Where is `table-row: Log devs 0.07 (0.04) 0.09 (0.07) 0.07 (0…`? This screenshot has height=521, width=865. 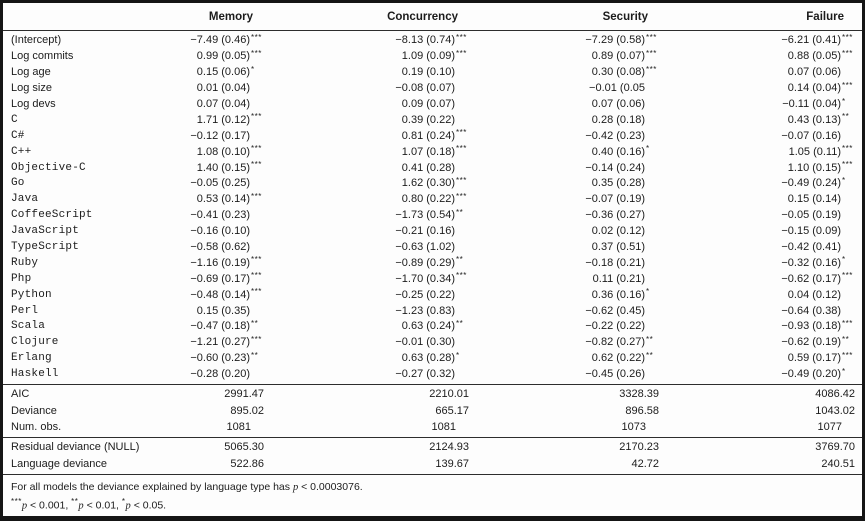
table-row: Log devs 0.07 (0.04) 0.09 (0.07) 0.07 (0… is located at coordinates (432, 104).